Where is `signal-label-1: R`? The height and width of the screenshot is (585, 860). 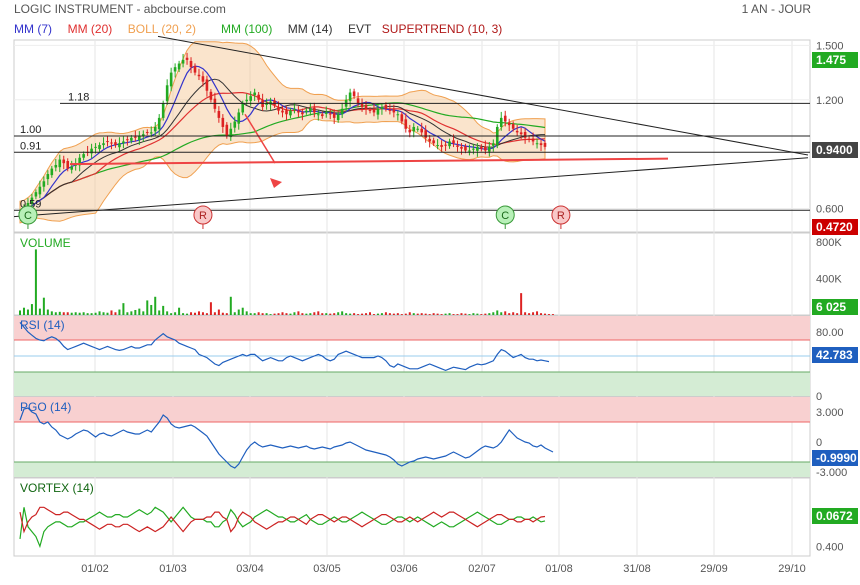
signal-label-1: R is located at coordinates (203, 216).